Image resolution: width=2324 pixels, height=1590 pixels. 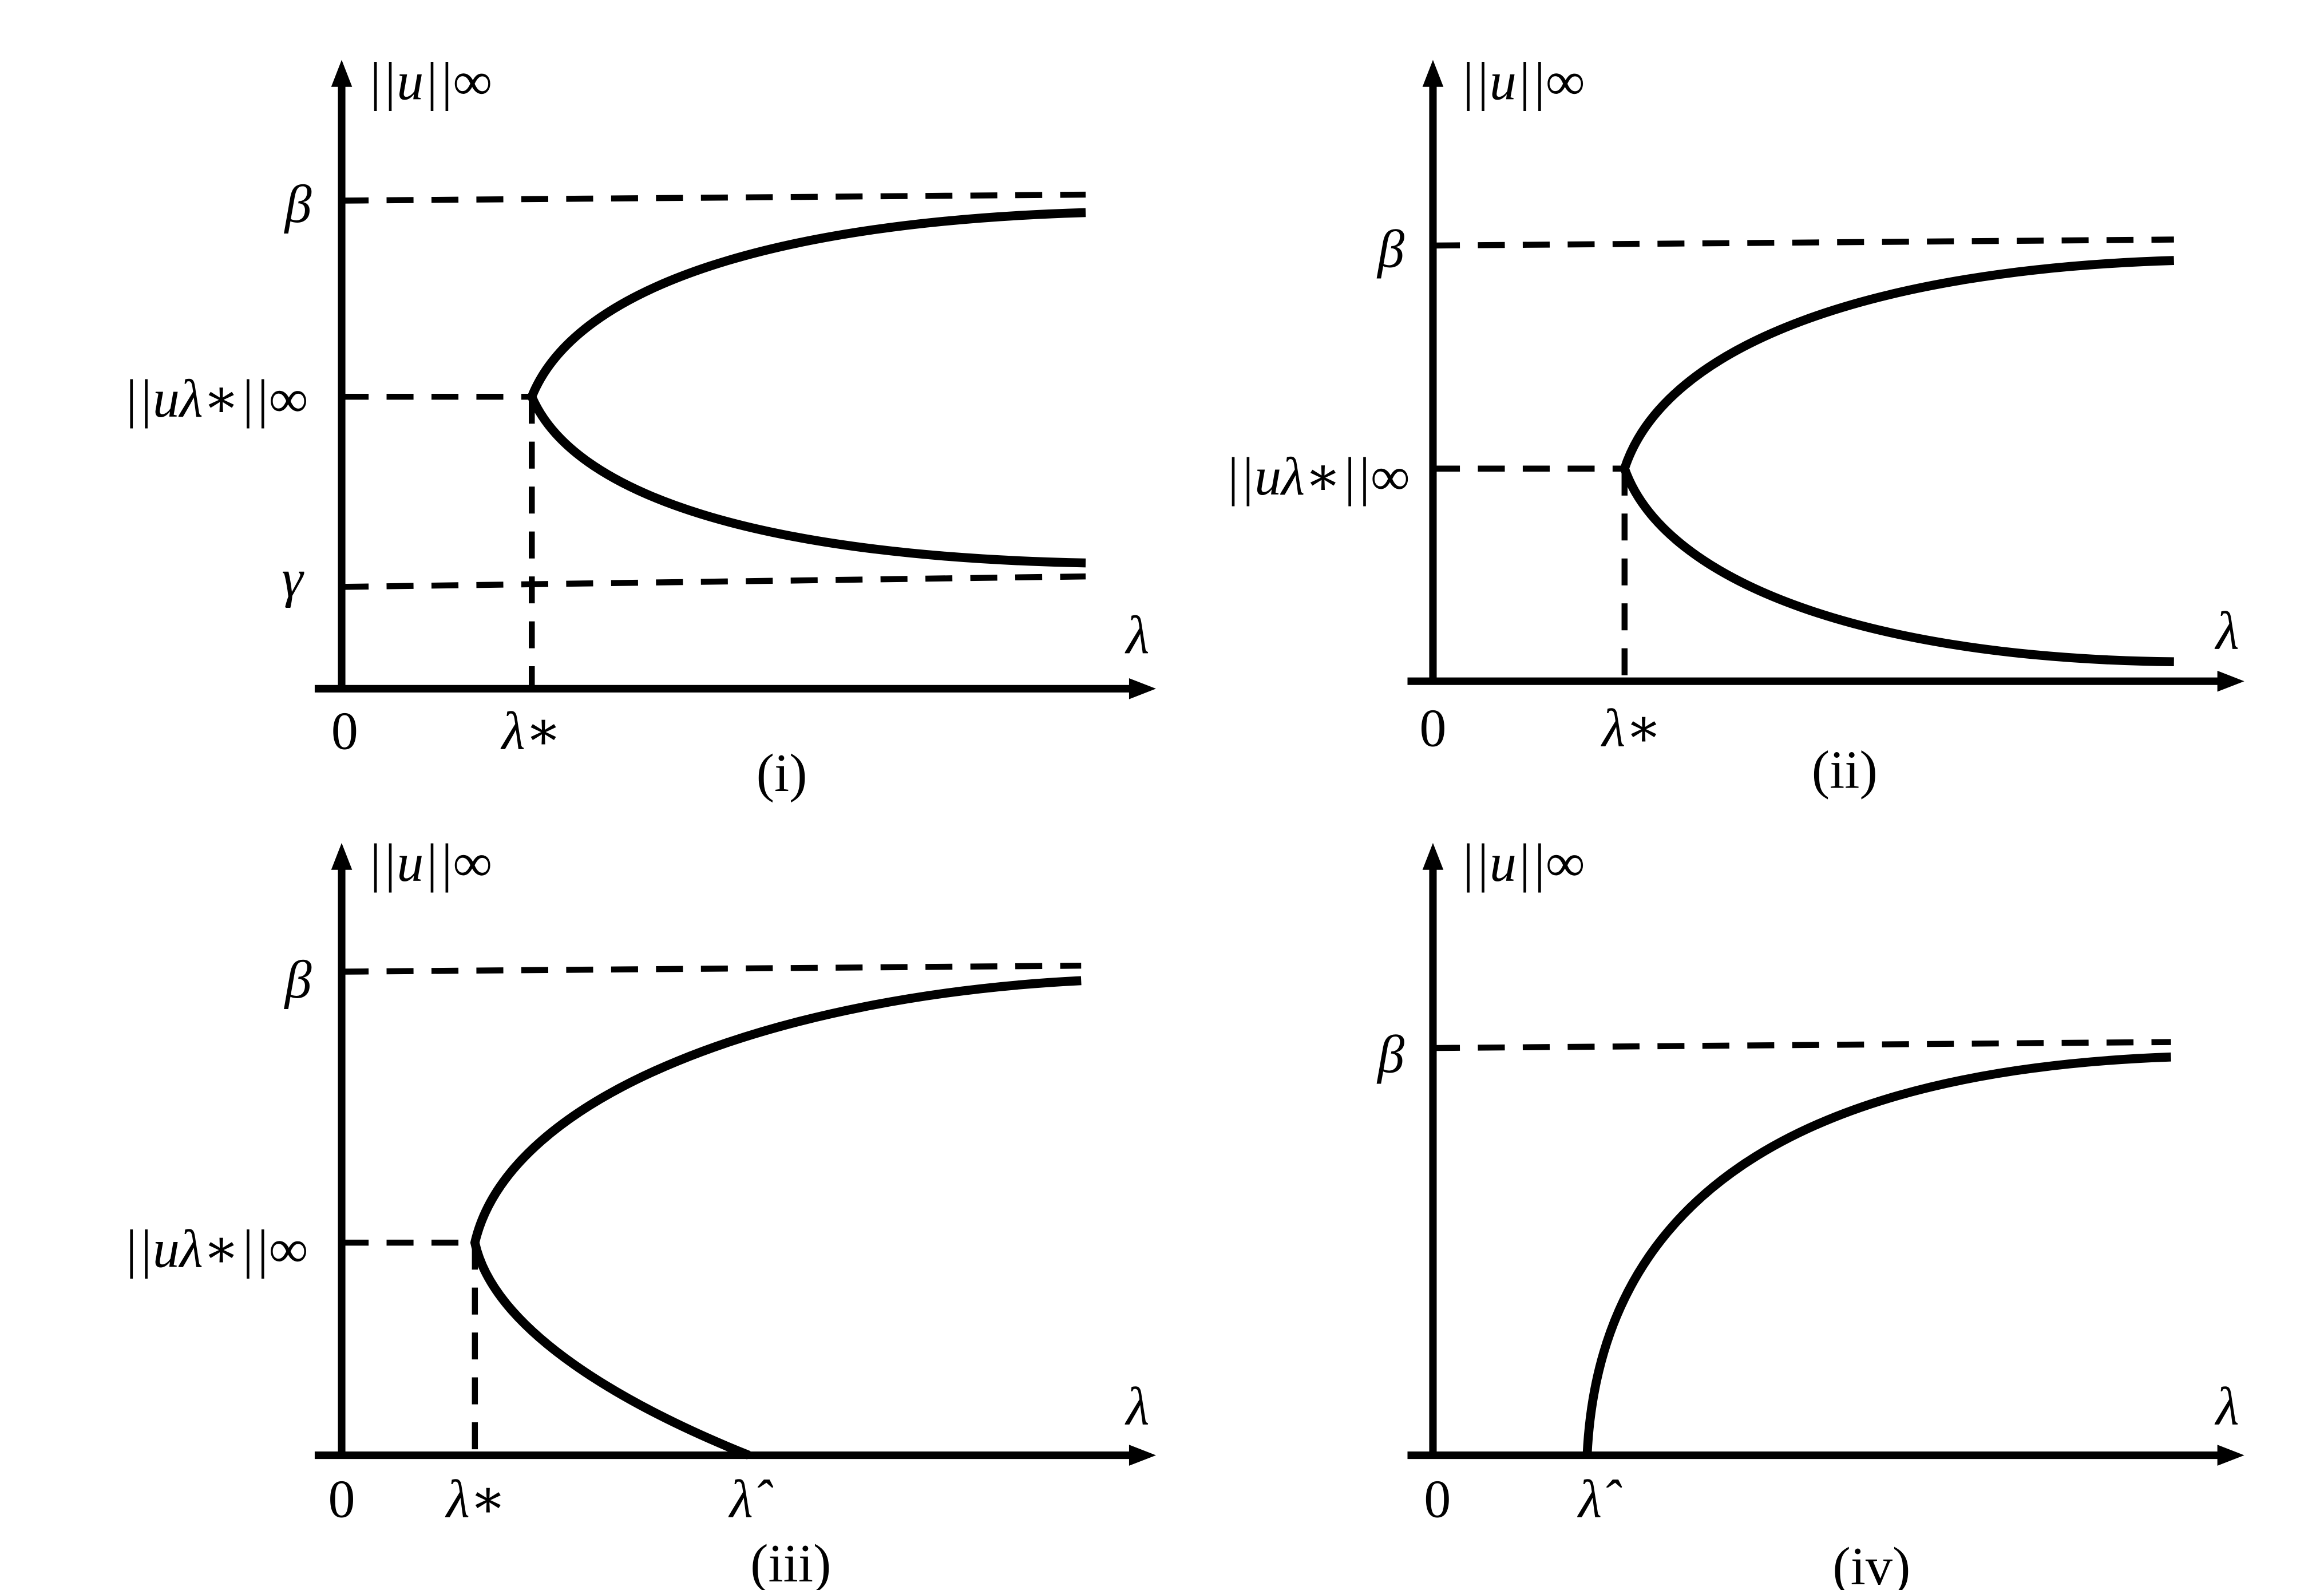 What do you see at coordinates (790, 1562) in the screenshot?
I see `caption: (iii)` at bounding box center [790, 1562].